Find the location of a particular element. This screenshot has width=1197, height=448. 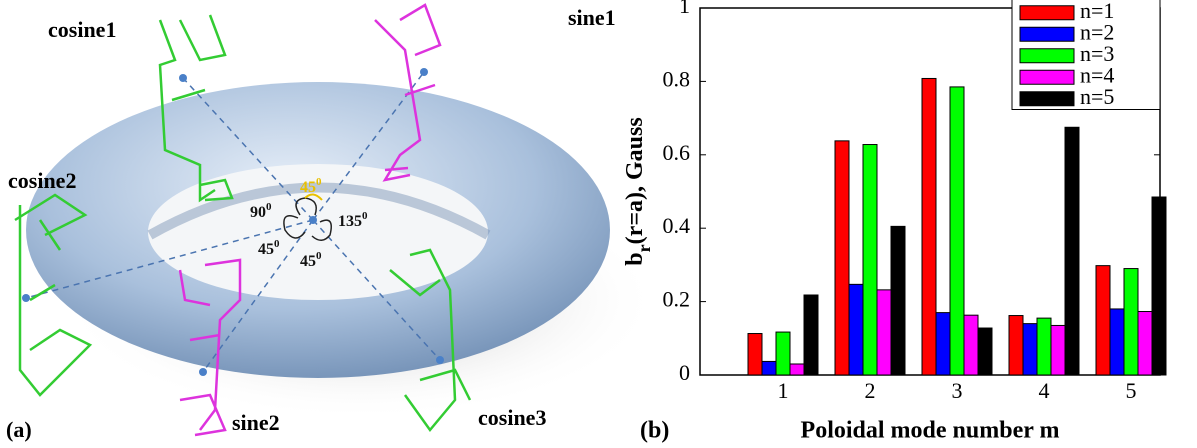

coil-label: sine2 is located at coordinates (256, 422).